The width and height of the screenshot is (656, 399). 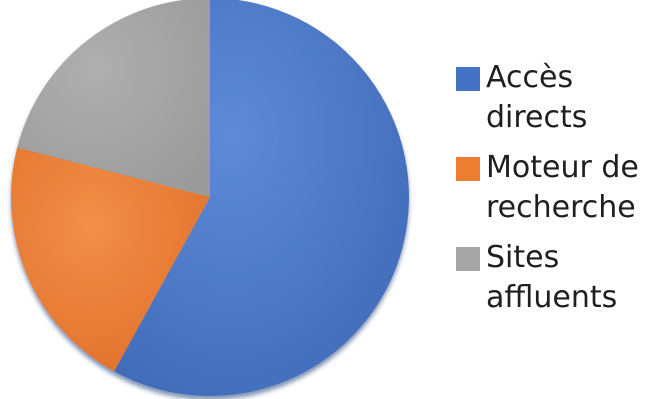 I want to click on legend-label: Moteur de recherche, so click(x=562, y=187).